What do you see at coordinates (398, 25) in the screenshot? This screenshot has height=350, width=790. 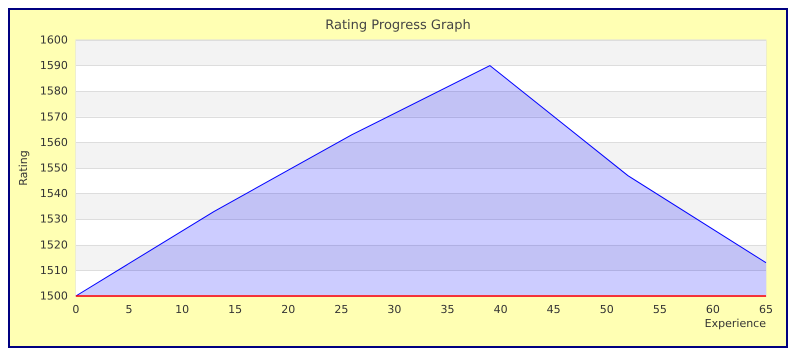 I see `chart-title: Rating Progress Graph` at bounding box center [398, 25].